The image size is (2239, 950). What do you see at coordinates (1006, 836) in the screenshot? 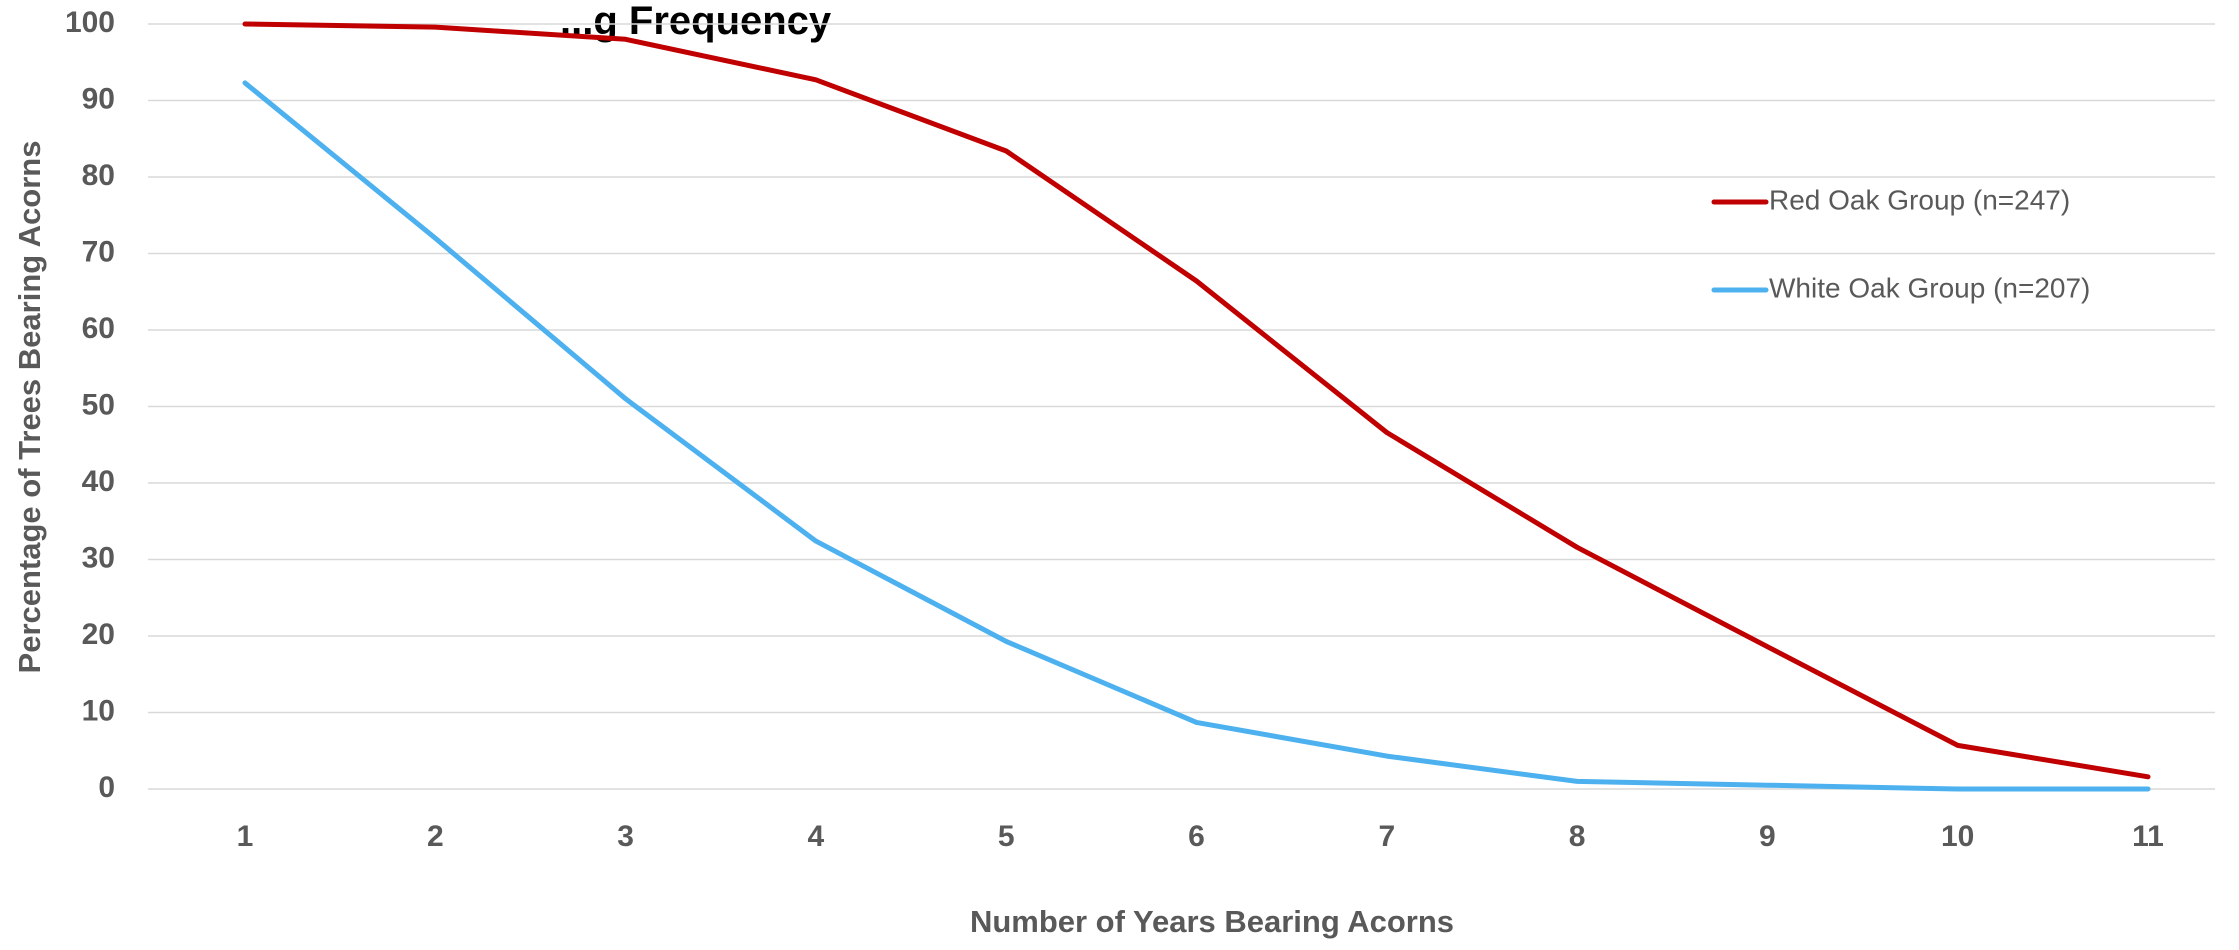
I see `x-tick-label: 5` at bounding box center [1006, 836].